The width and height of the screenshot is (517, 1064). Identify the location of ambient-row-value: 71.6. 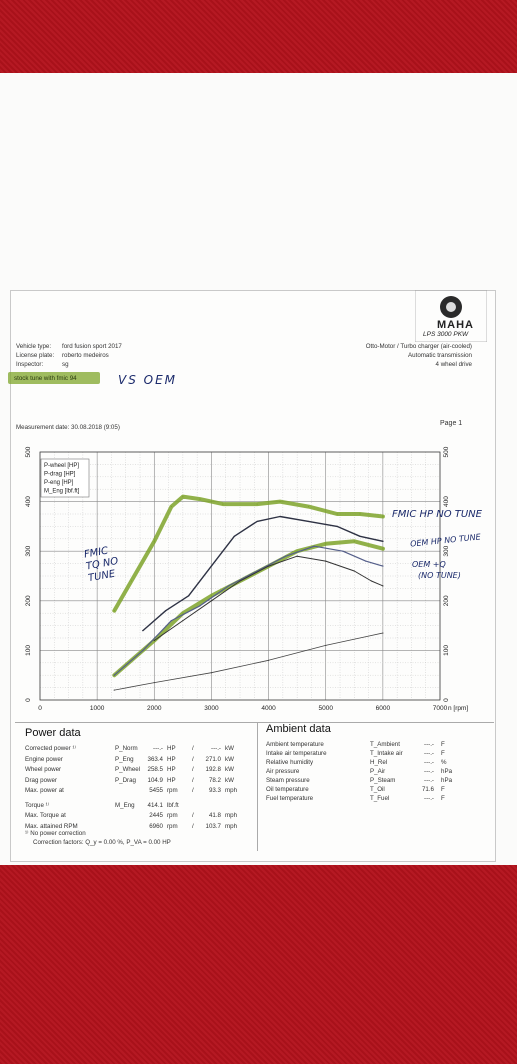
(427, 789).